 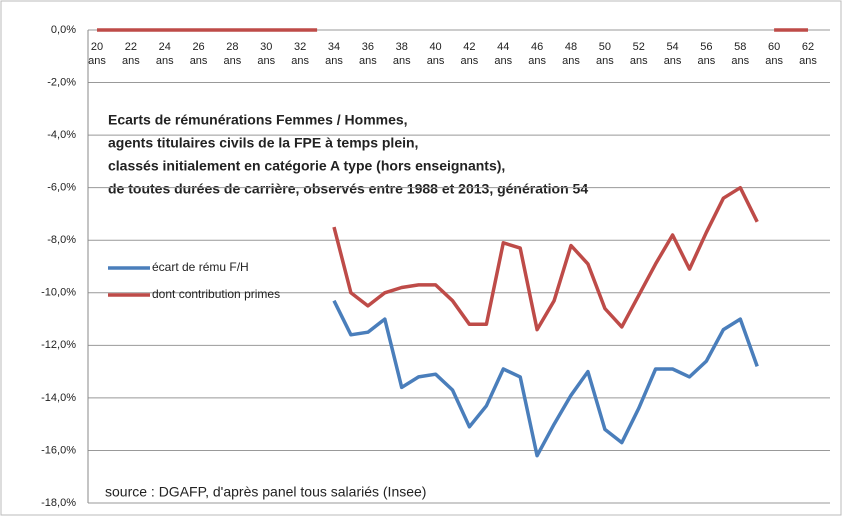 What do you see at coordinates (61, 240) in the screenshot?
I see `y-tick-label: -8,0%` at bounding box center [61, 240].